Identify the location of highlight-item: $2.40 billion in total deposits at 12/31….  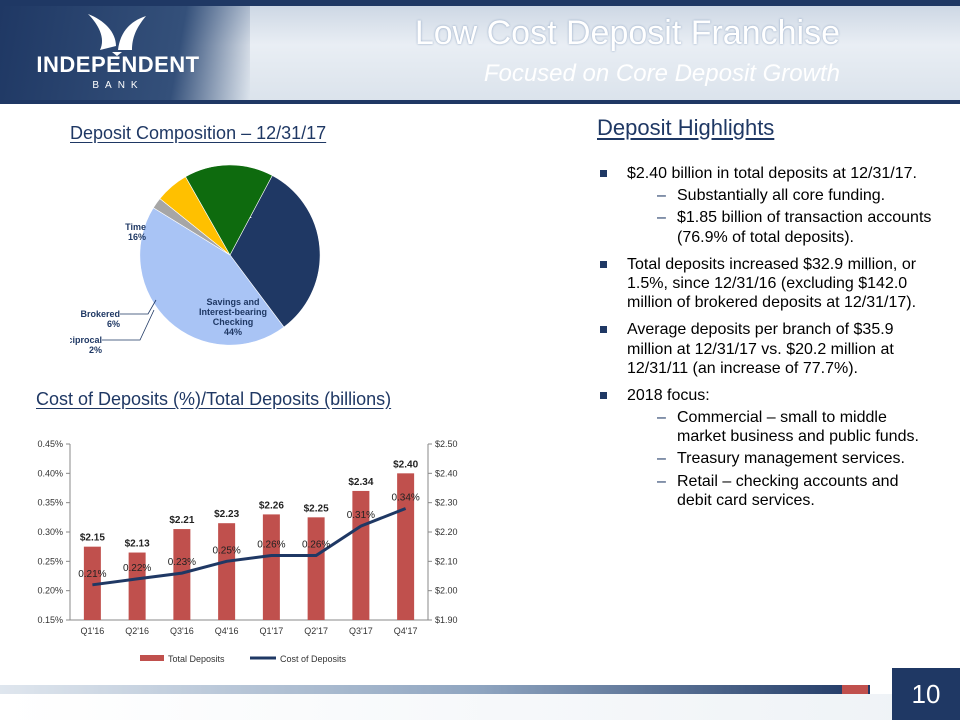
(767, 205).